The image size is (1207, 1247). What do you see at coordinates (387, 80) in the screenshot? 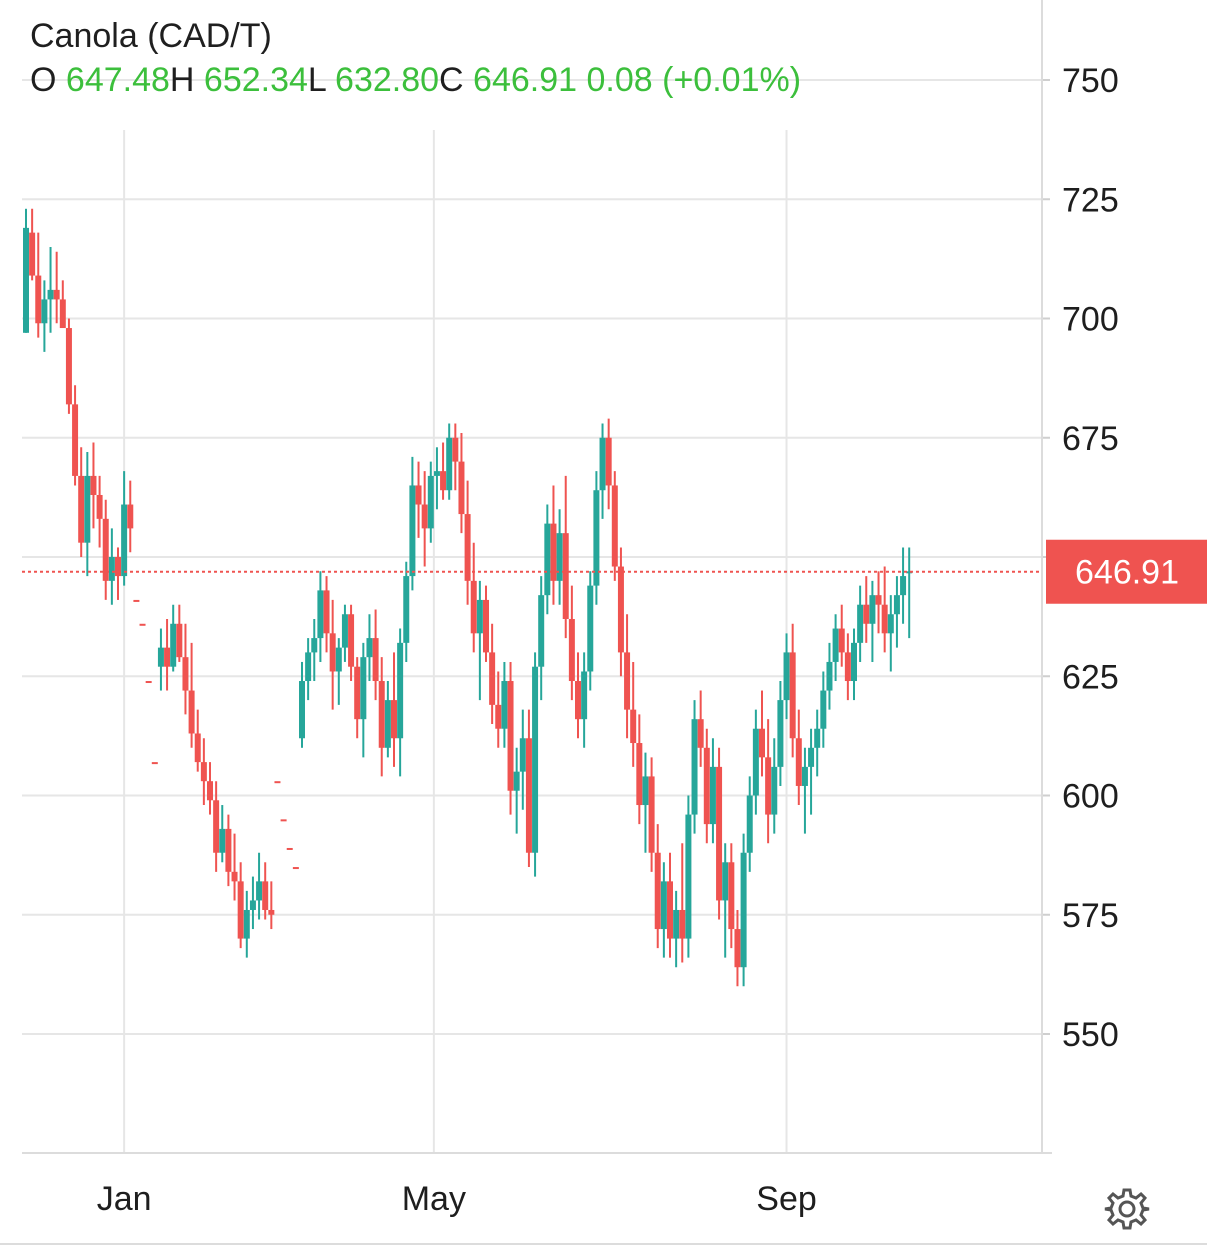
I see `low-value: 632.80` at bounding box center [387, 80].